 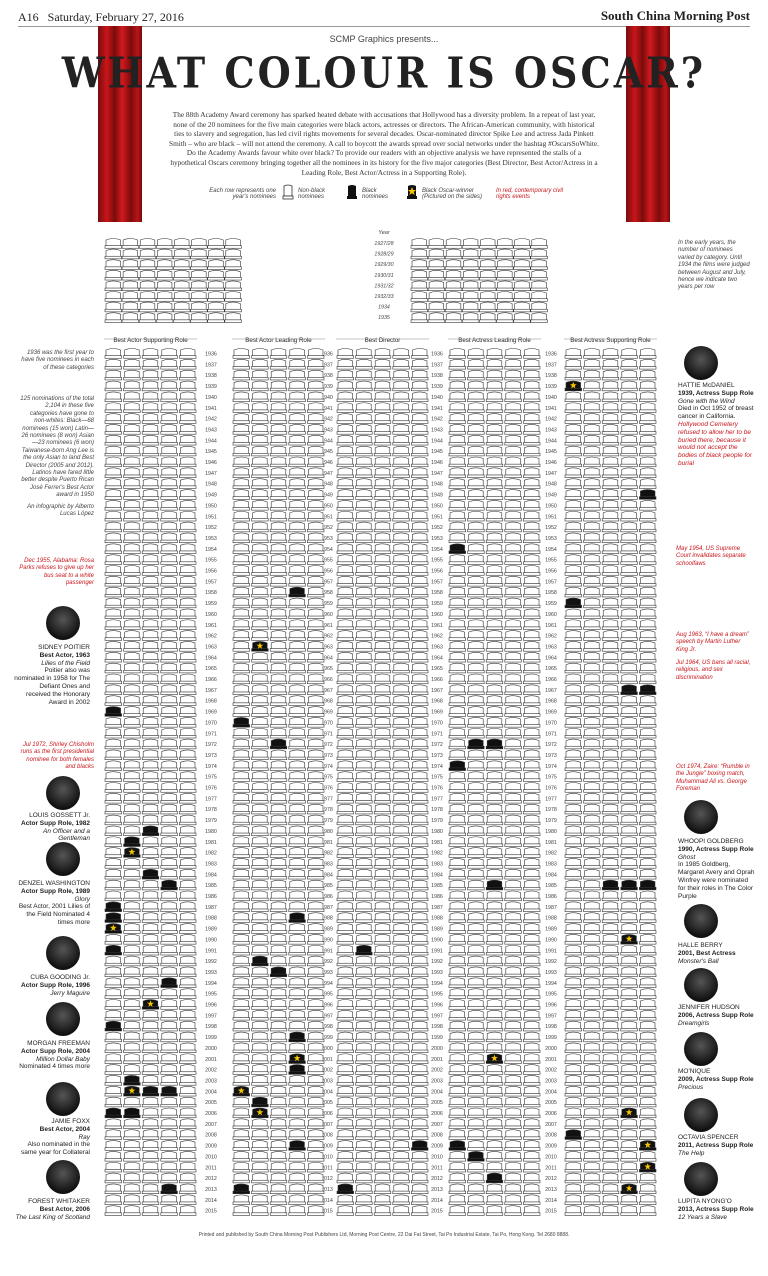 What do you see at coordinates (437, 984) in the screenshot?
I see `year-label: 1994` at bounding box center [437, 984].